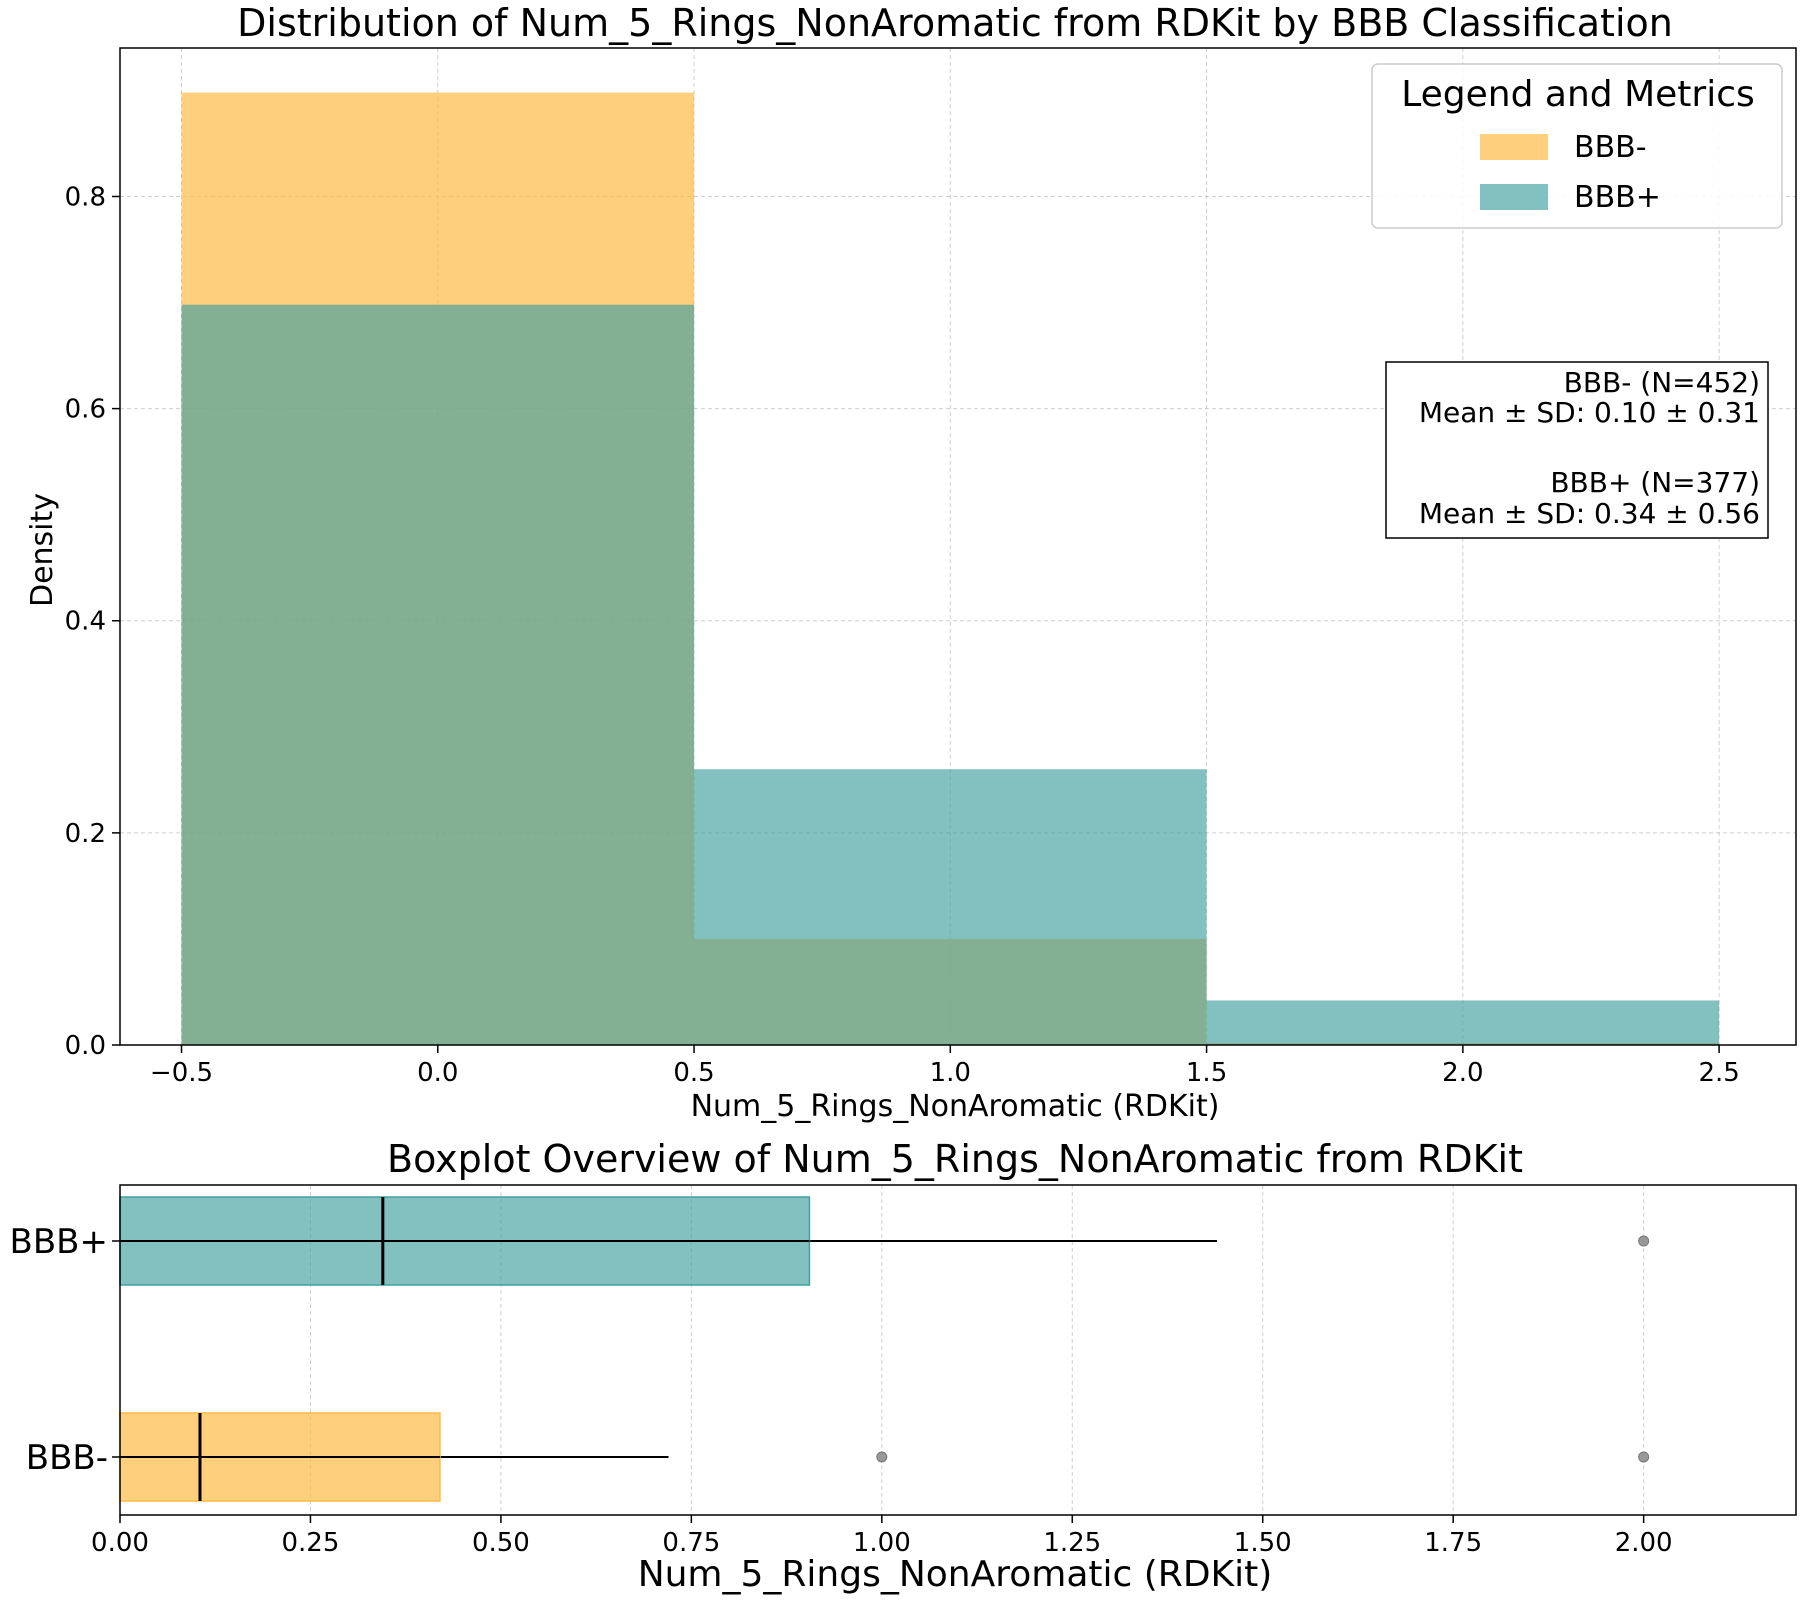  I want to click on histogram-y-tick-label: 0.2, so click(85, 834).